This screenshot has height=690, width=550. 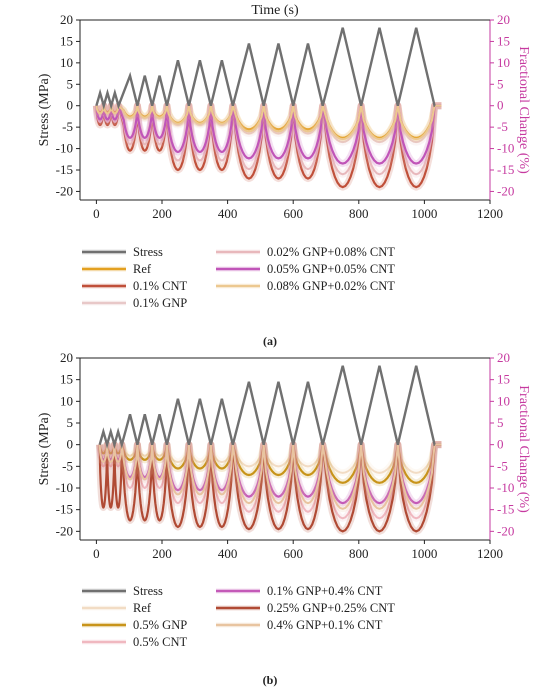 I want to click on legend-label: 0.5% GNP, so click(x=160, y=625).